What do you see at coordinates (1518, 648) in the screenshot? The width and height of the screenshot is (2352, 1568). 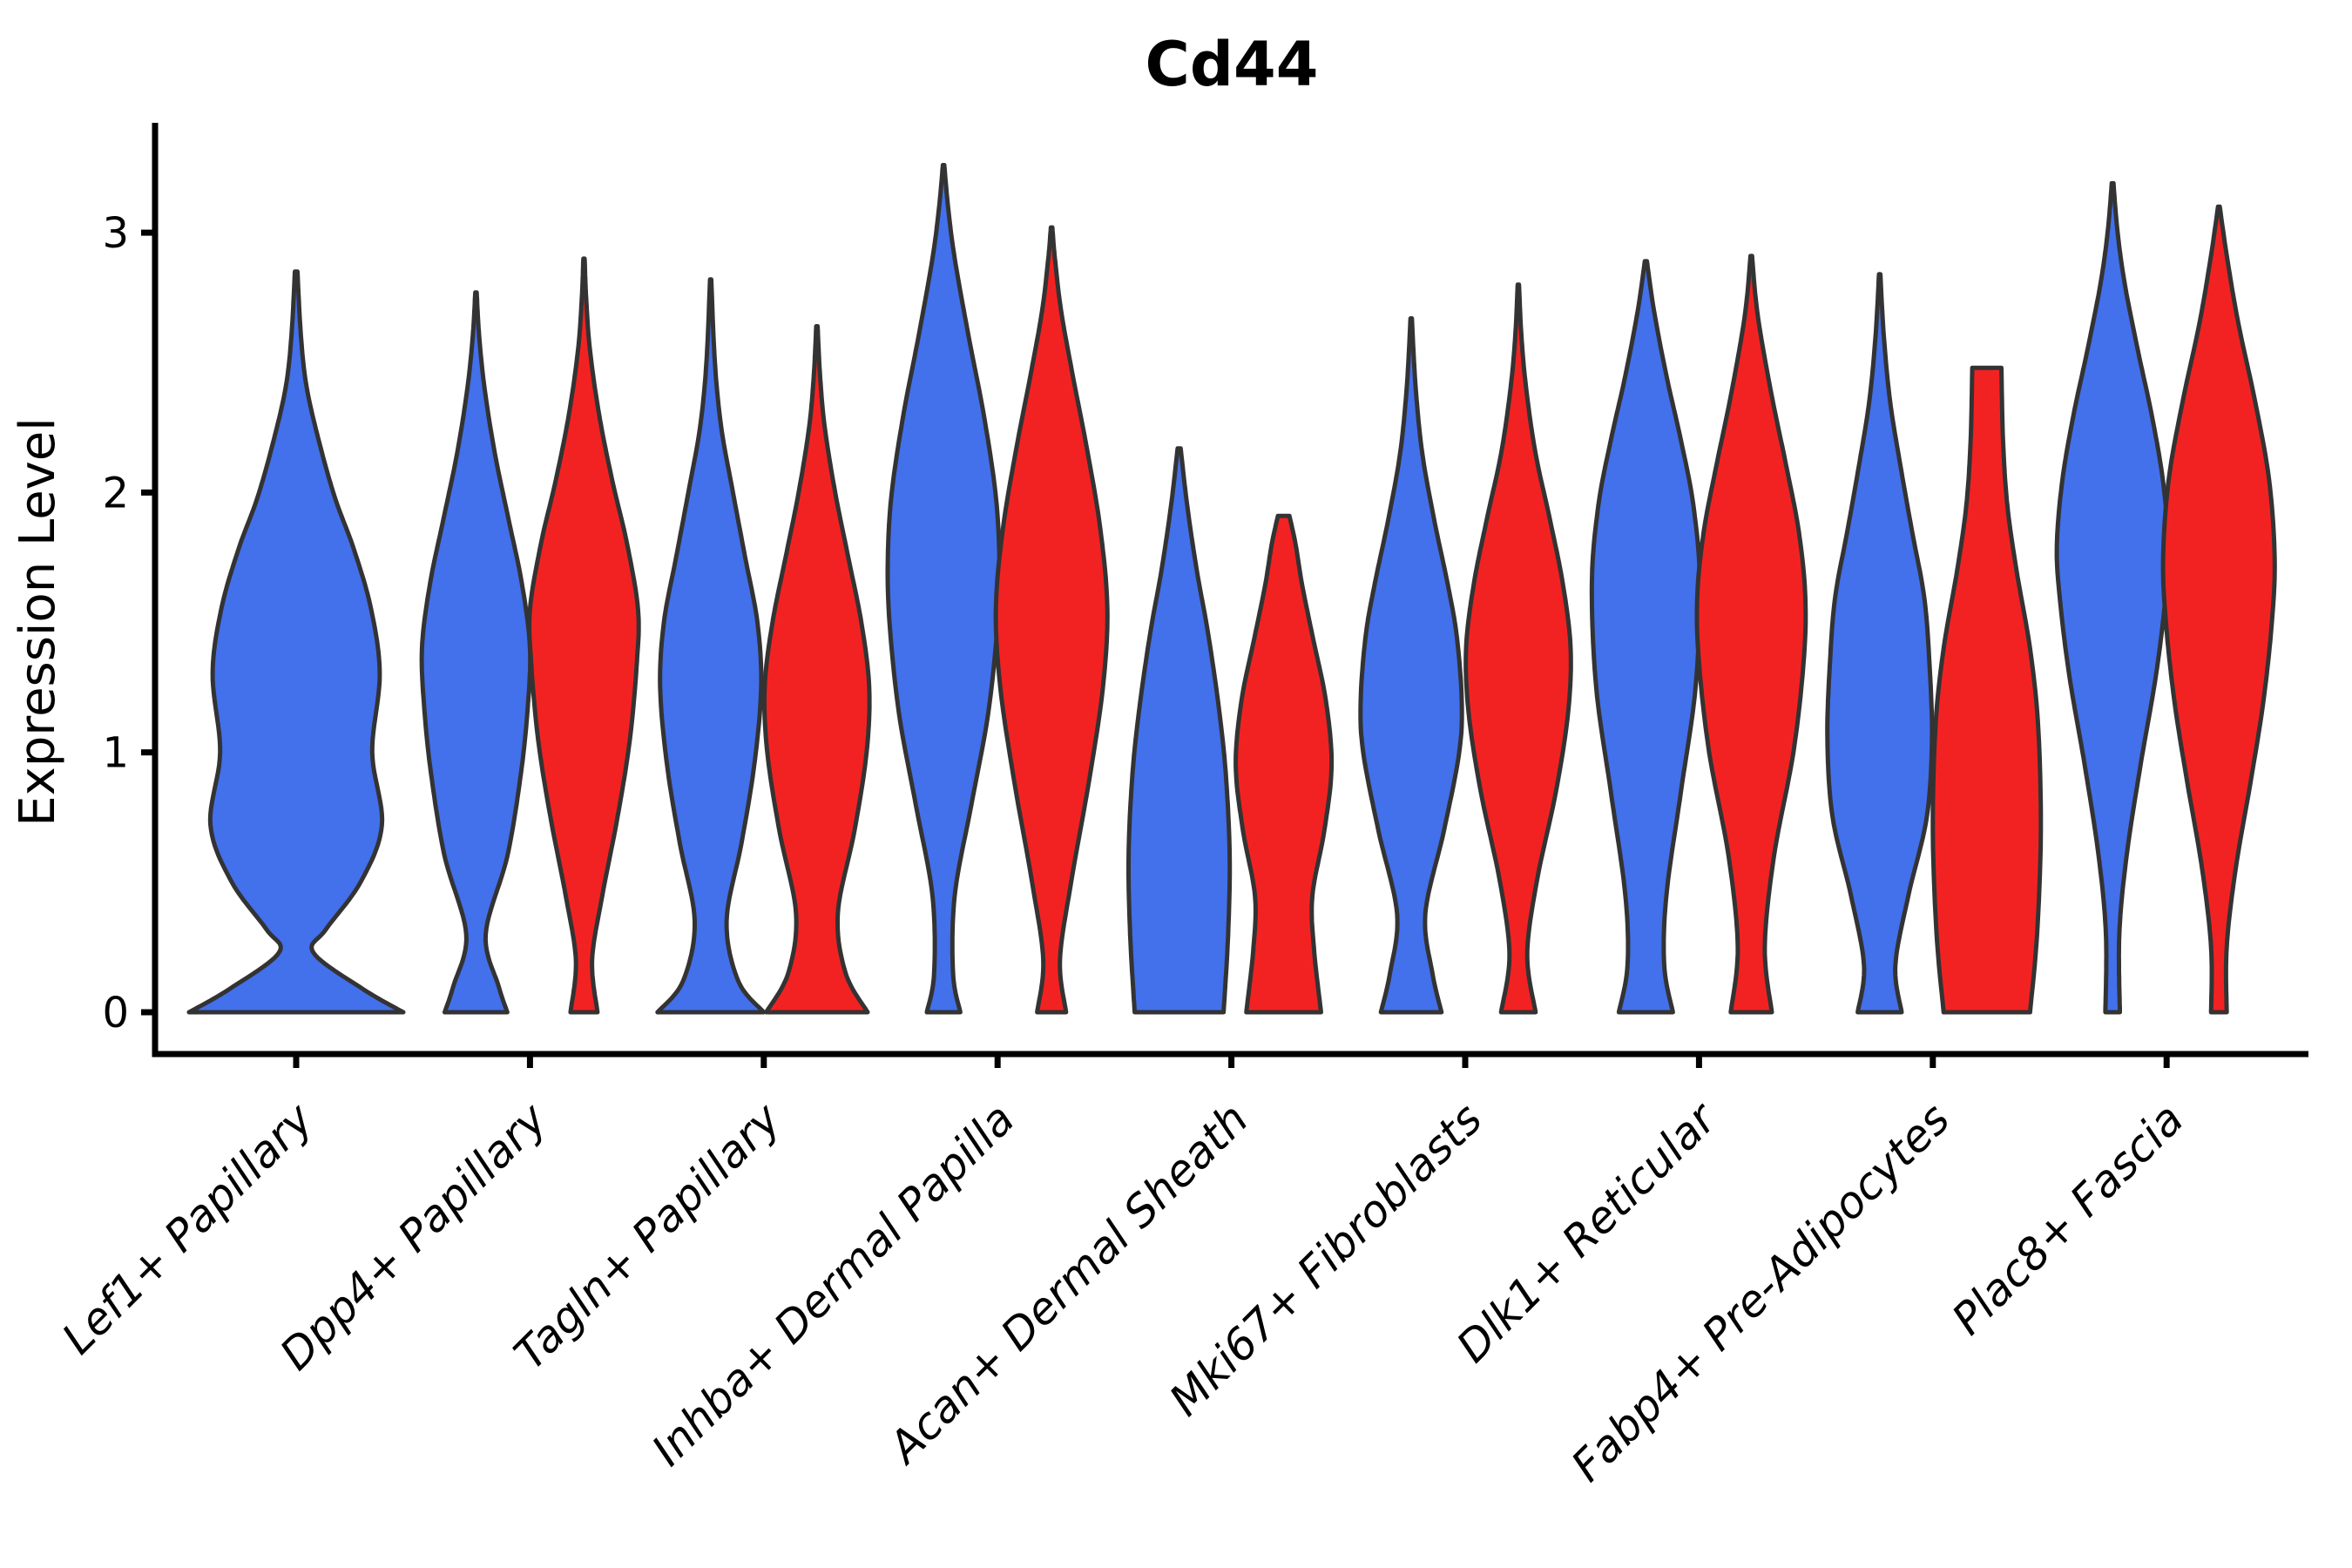 I see `violin-mki67-fibroblasts-red` at bounding box center [1518, 648].